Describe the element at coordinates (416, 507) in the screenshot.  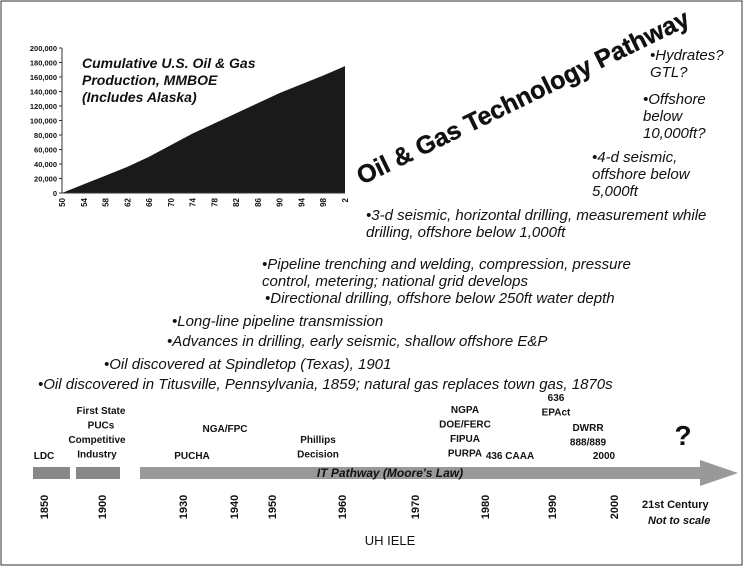
I see `year-label: 1970` at that location.